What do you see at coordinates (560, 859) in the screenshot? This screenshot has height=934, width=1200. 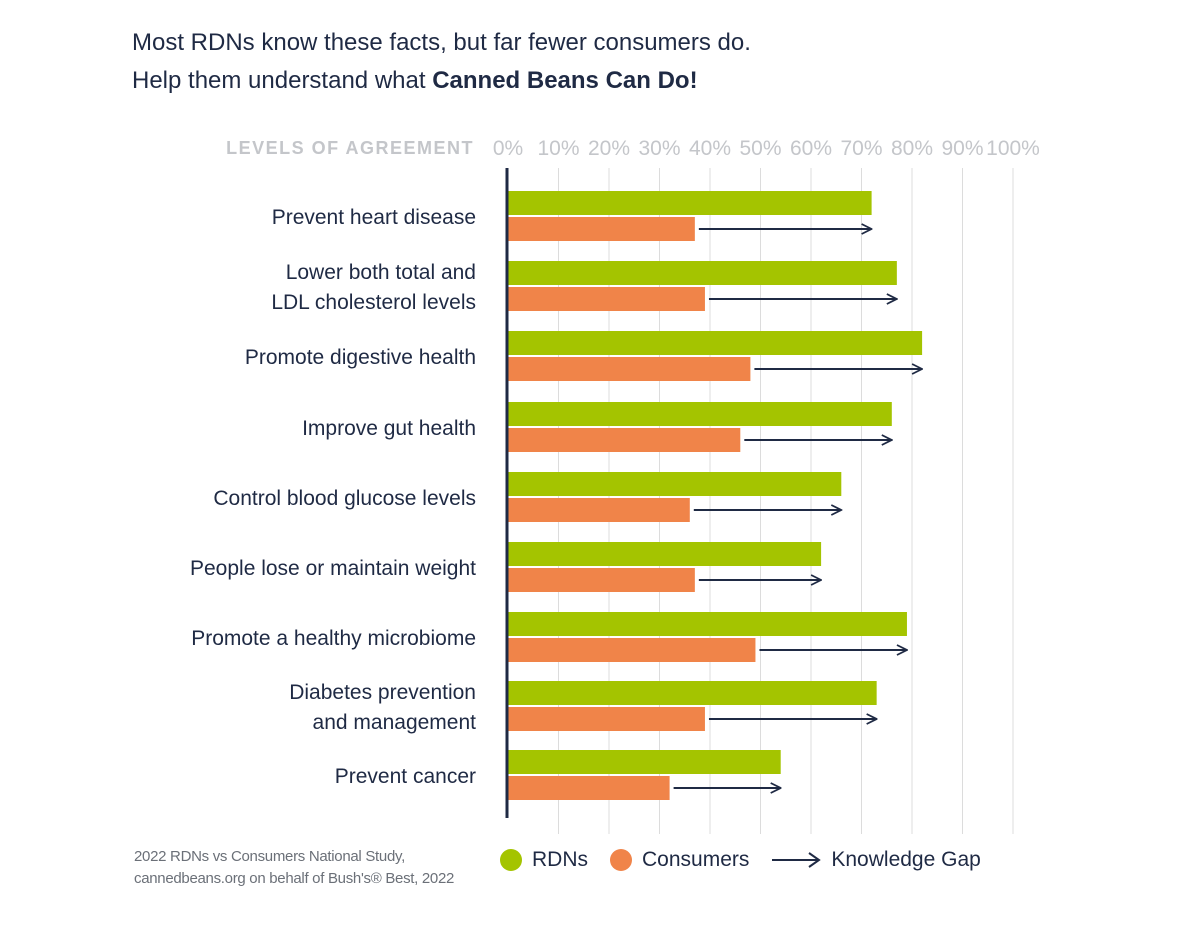 I see `legend-label-rdns: RDNs` at bounding box center [560, 859].